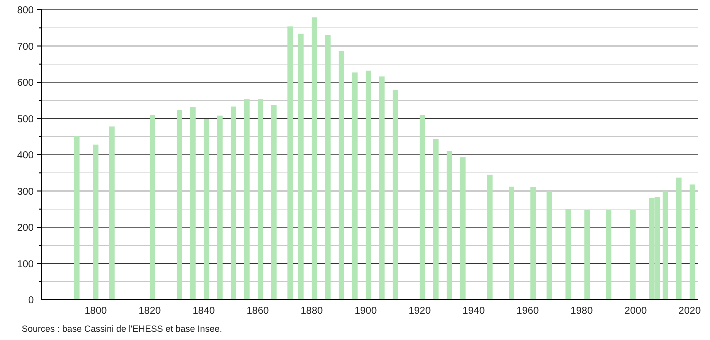 The height and width of the screenshot is (340, 710). I want to click on x-tick-label: 1940, so click(474, 311).